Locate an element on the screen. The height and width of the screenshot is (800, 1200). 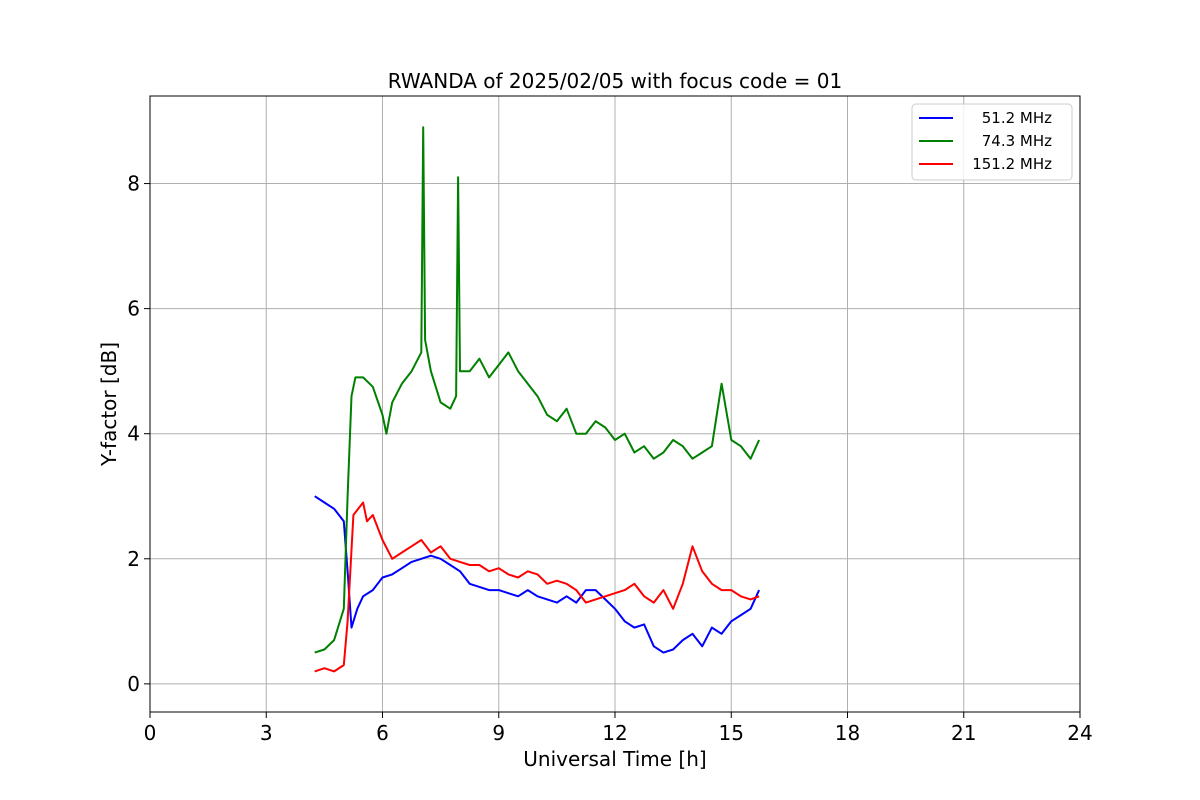
x-tick-label: 24 is located at coordinates (1079, 733).